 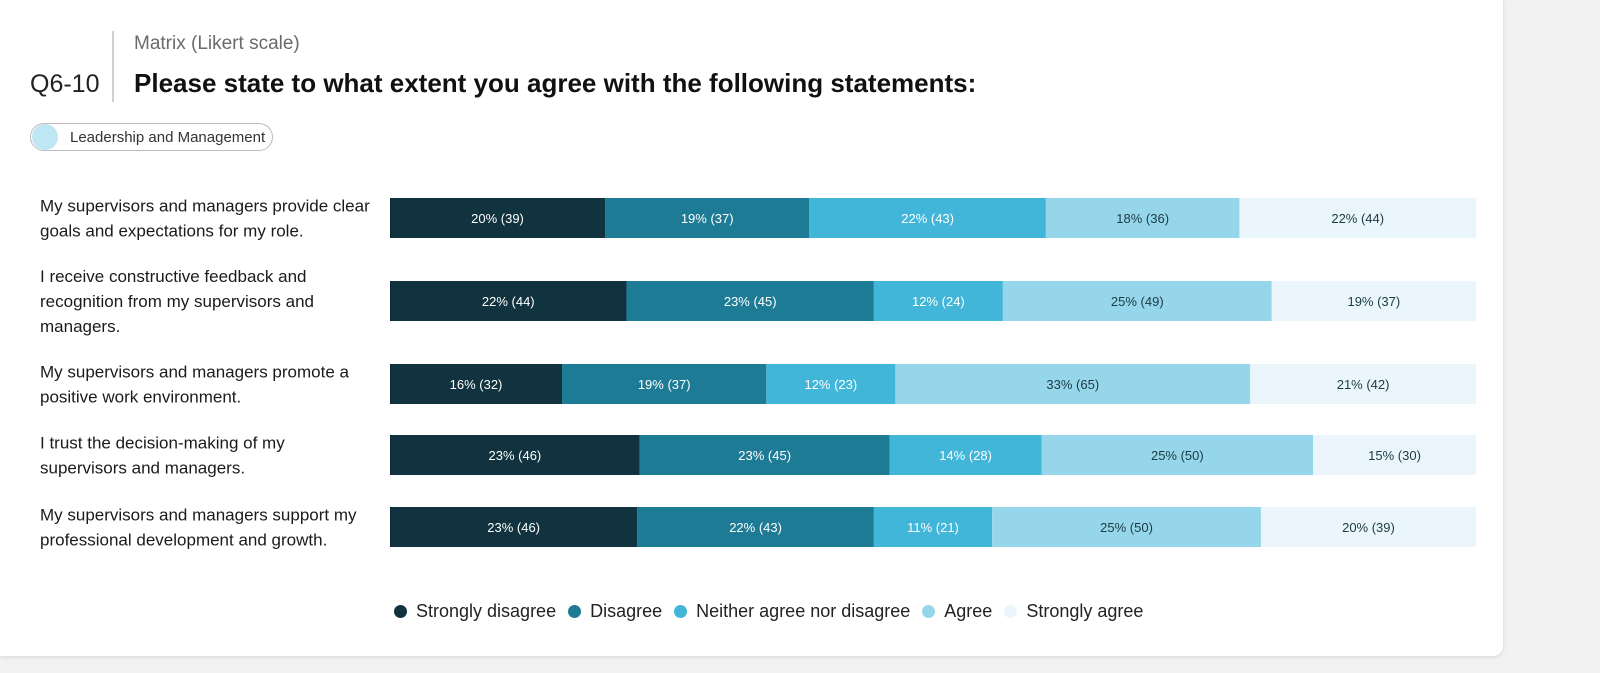 I want to click on bar-data-label: 16% (32), so click(x=476, y=384).